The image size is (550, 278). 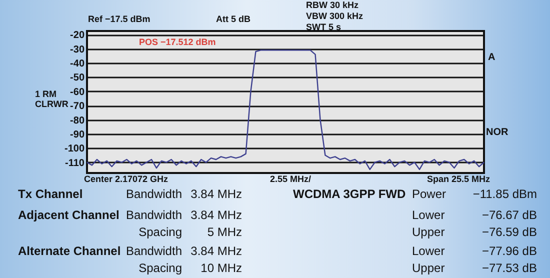 What do you see at coordinates (126, 179) in the screenshot?
I see `text: Center 2.17072 GHz` at bounding box center [126, 179].